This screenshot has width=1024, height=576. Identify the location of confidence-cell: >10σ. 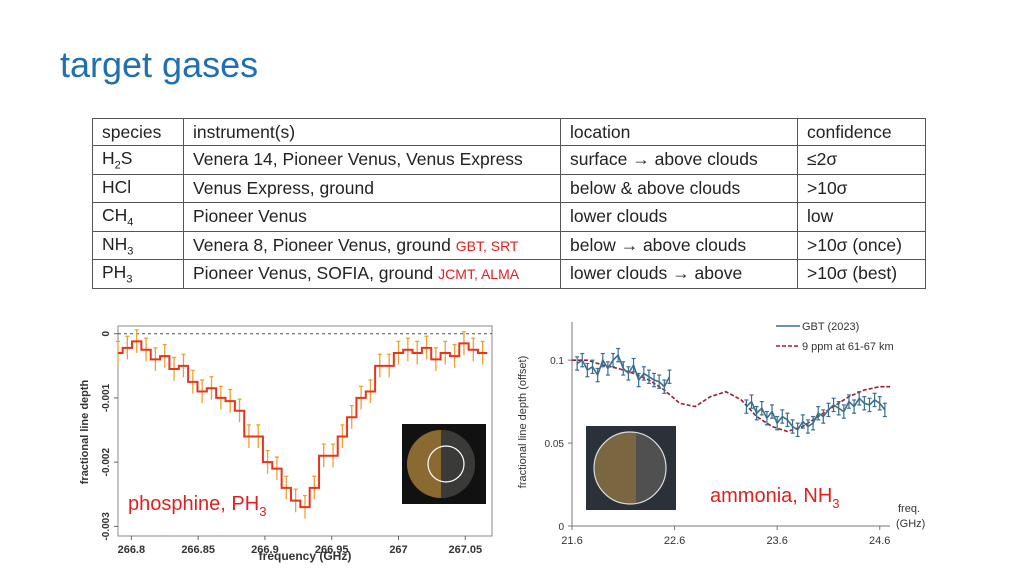
(861, 188).